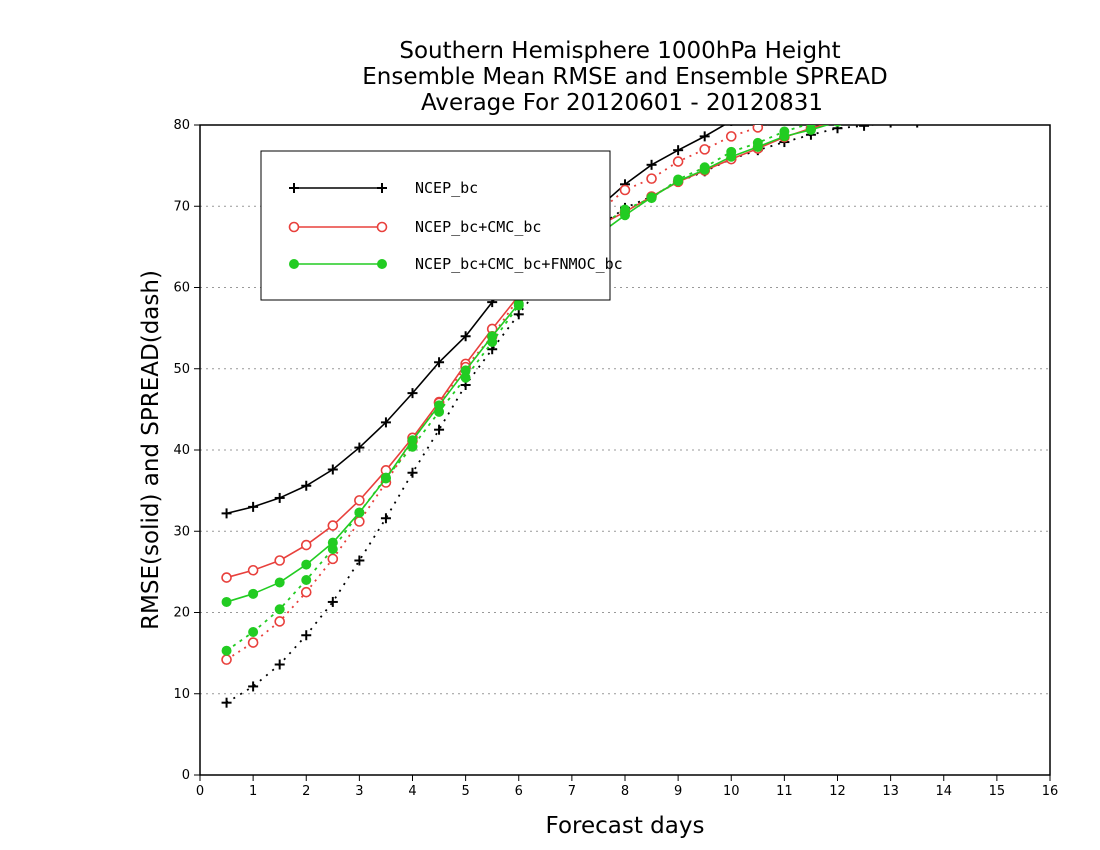 The image size is (1100, 850). What do you see at coordinates (181, 531) in the screenshot?
I see `y-tick-label: 30` at bounding box center [181, 531].